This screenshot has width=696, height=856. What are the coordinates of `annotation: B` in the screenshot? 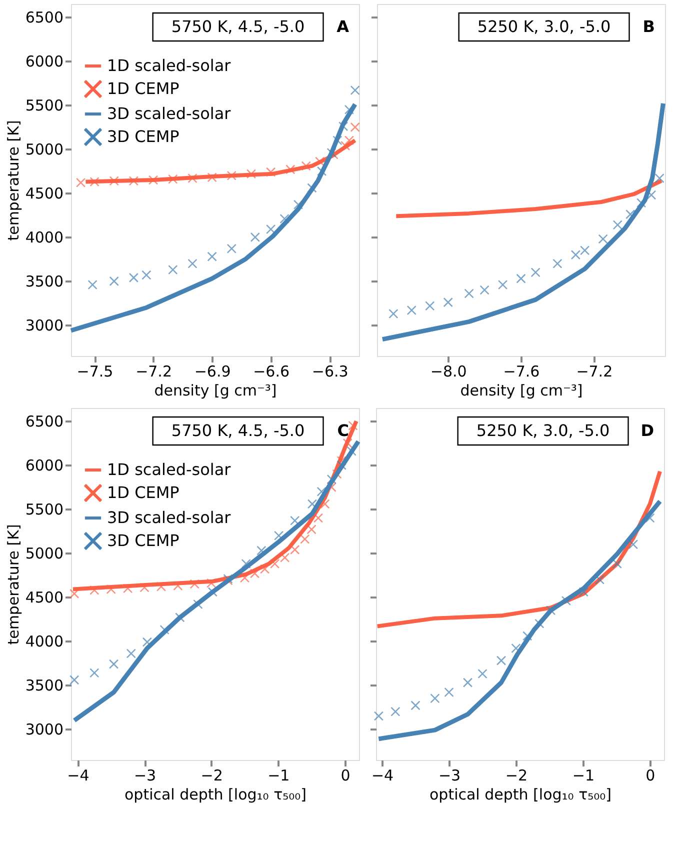 It's located at (648, 26).